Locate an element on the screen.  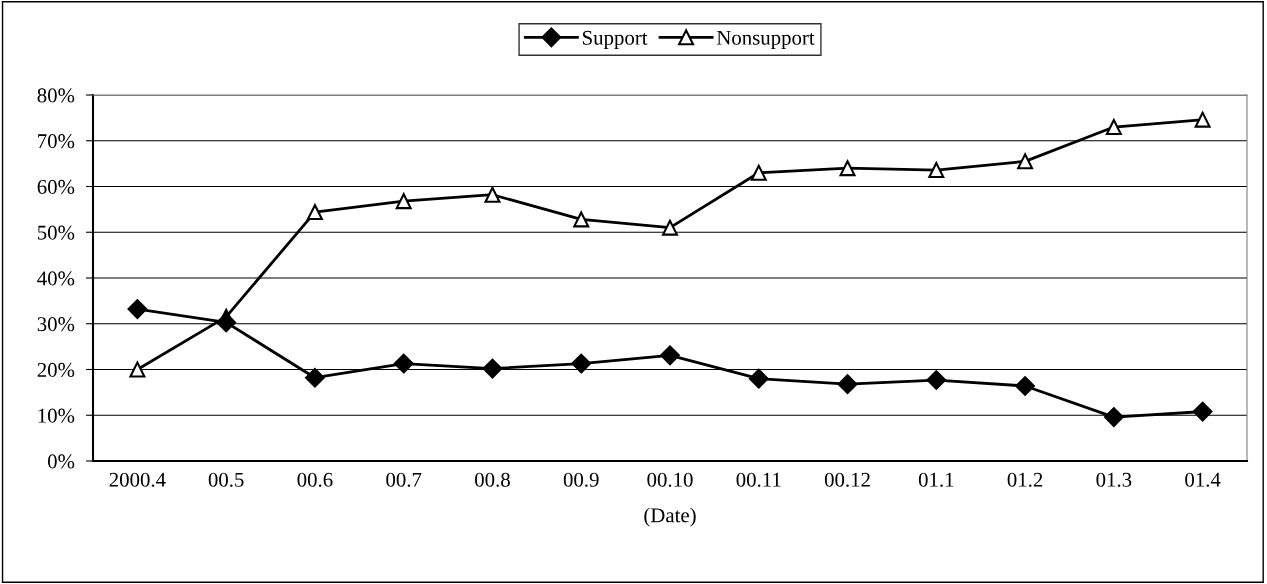
y-tick-label: 0% is located at coordinates (61, 461).